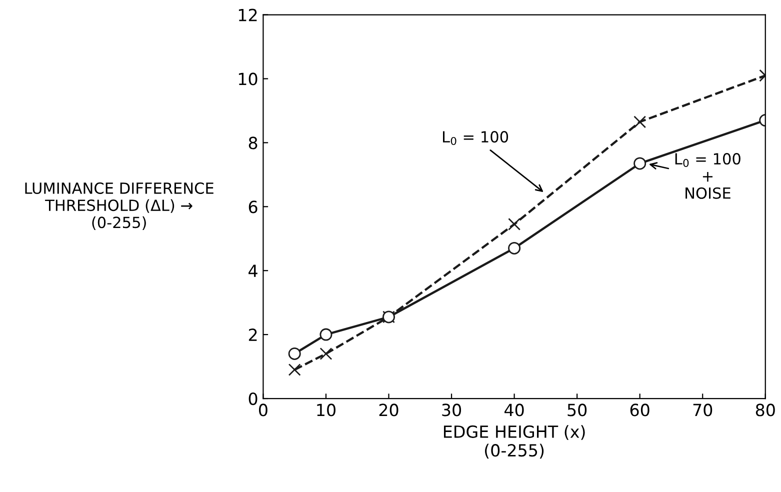 Image resolution: width=781 pixels, height=492 pixels. I want to click on x-tick-label: 70, so click(702, 410).